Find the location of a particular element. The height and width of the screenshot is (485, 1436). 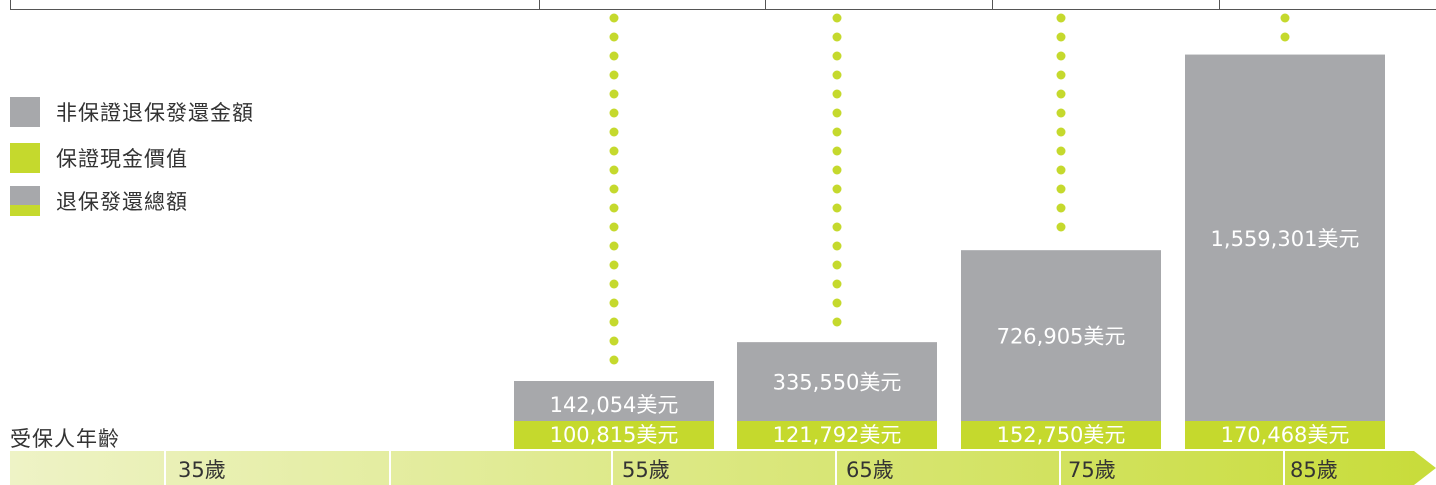

bar-label-non-guaranteed: 726,905美元 is located at coordinates (1061, 337).